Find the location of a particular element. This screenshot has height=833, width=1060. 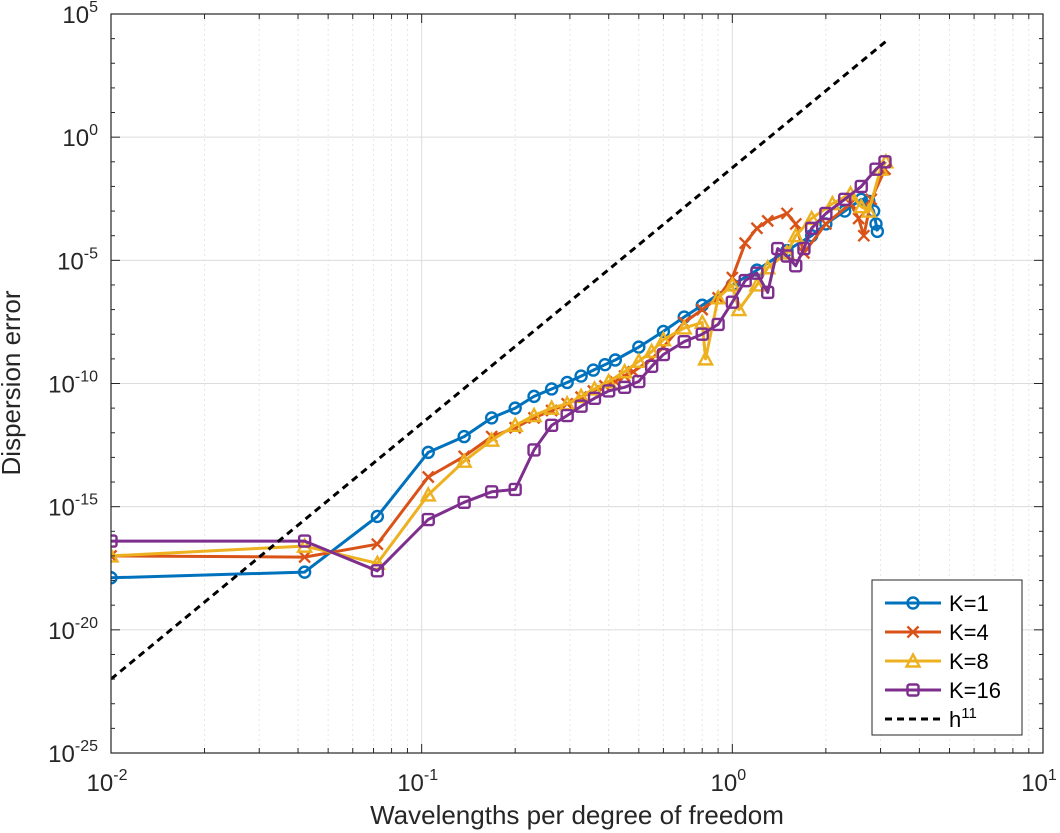

x-tick-label: 10⁻¹ is located at coordinates (417, 782).